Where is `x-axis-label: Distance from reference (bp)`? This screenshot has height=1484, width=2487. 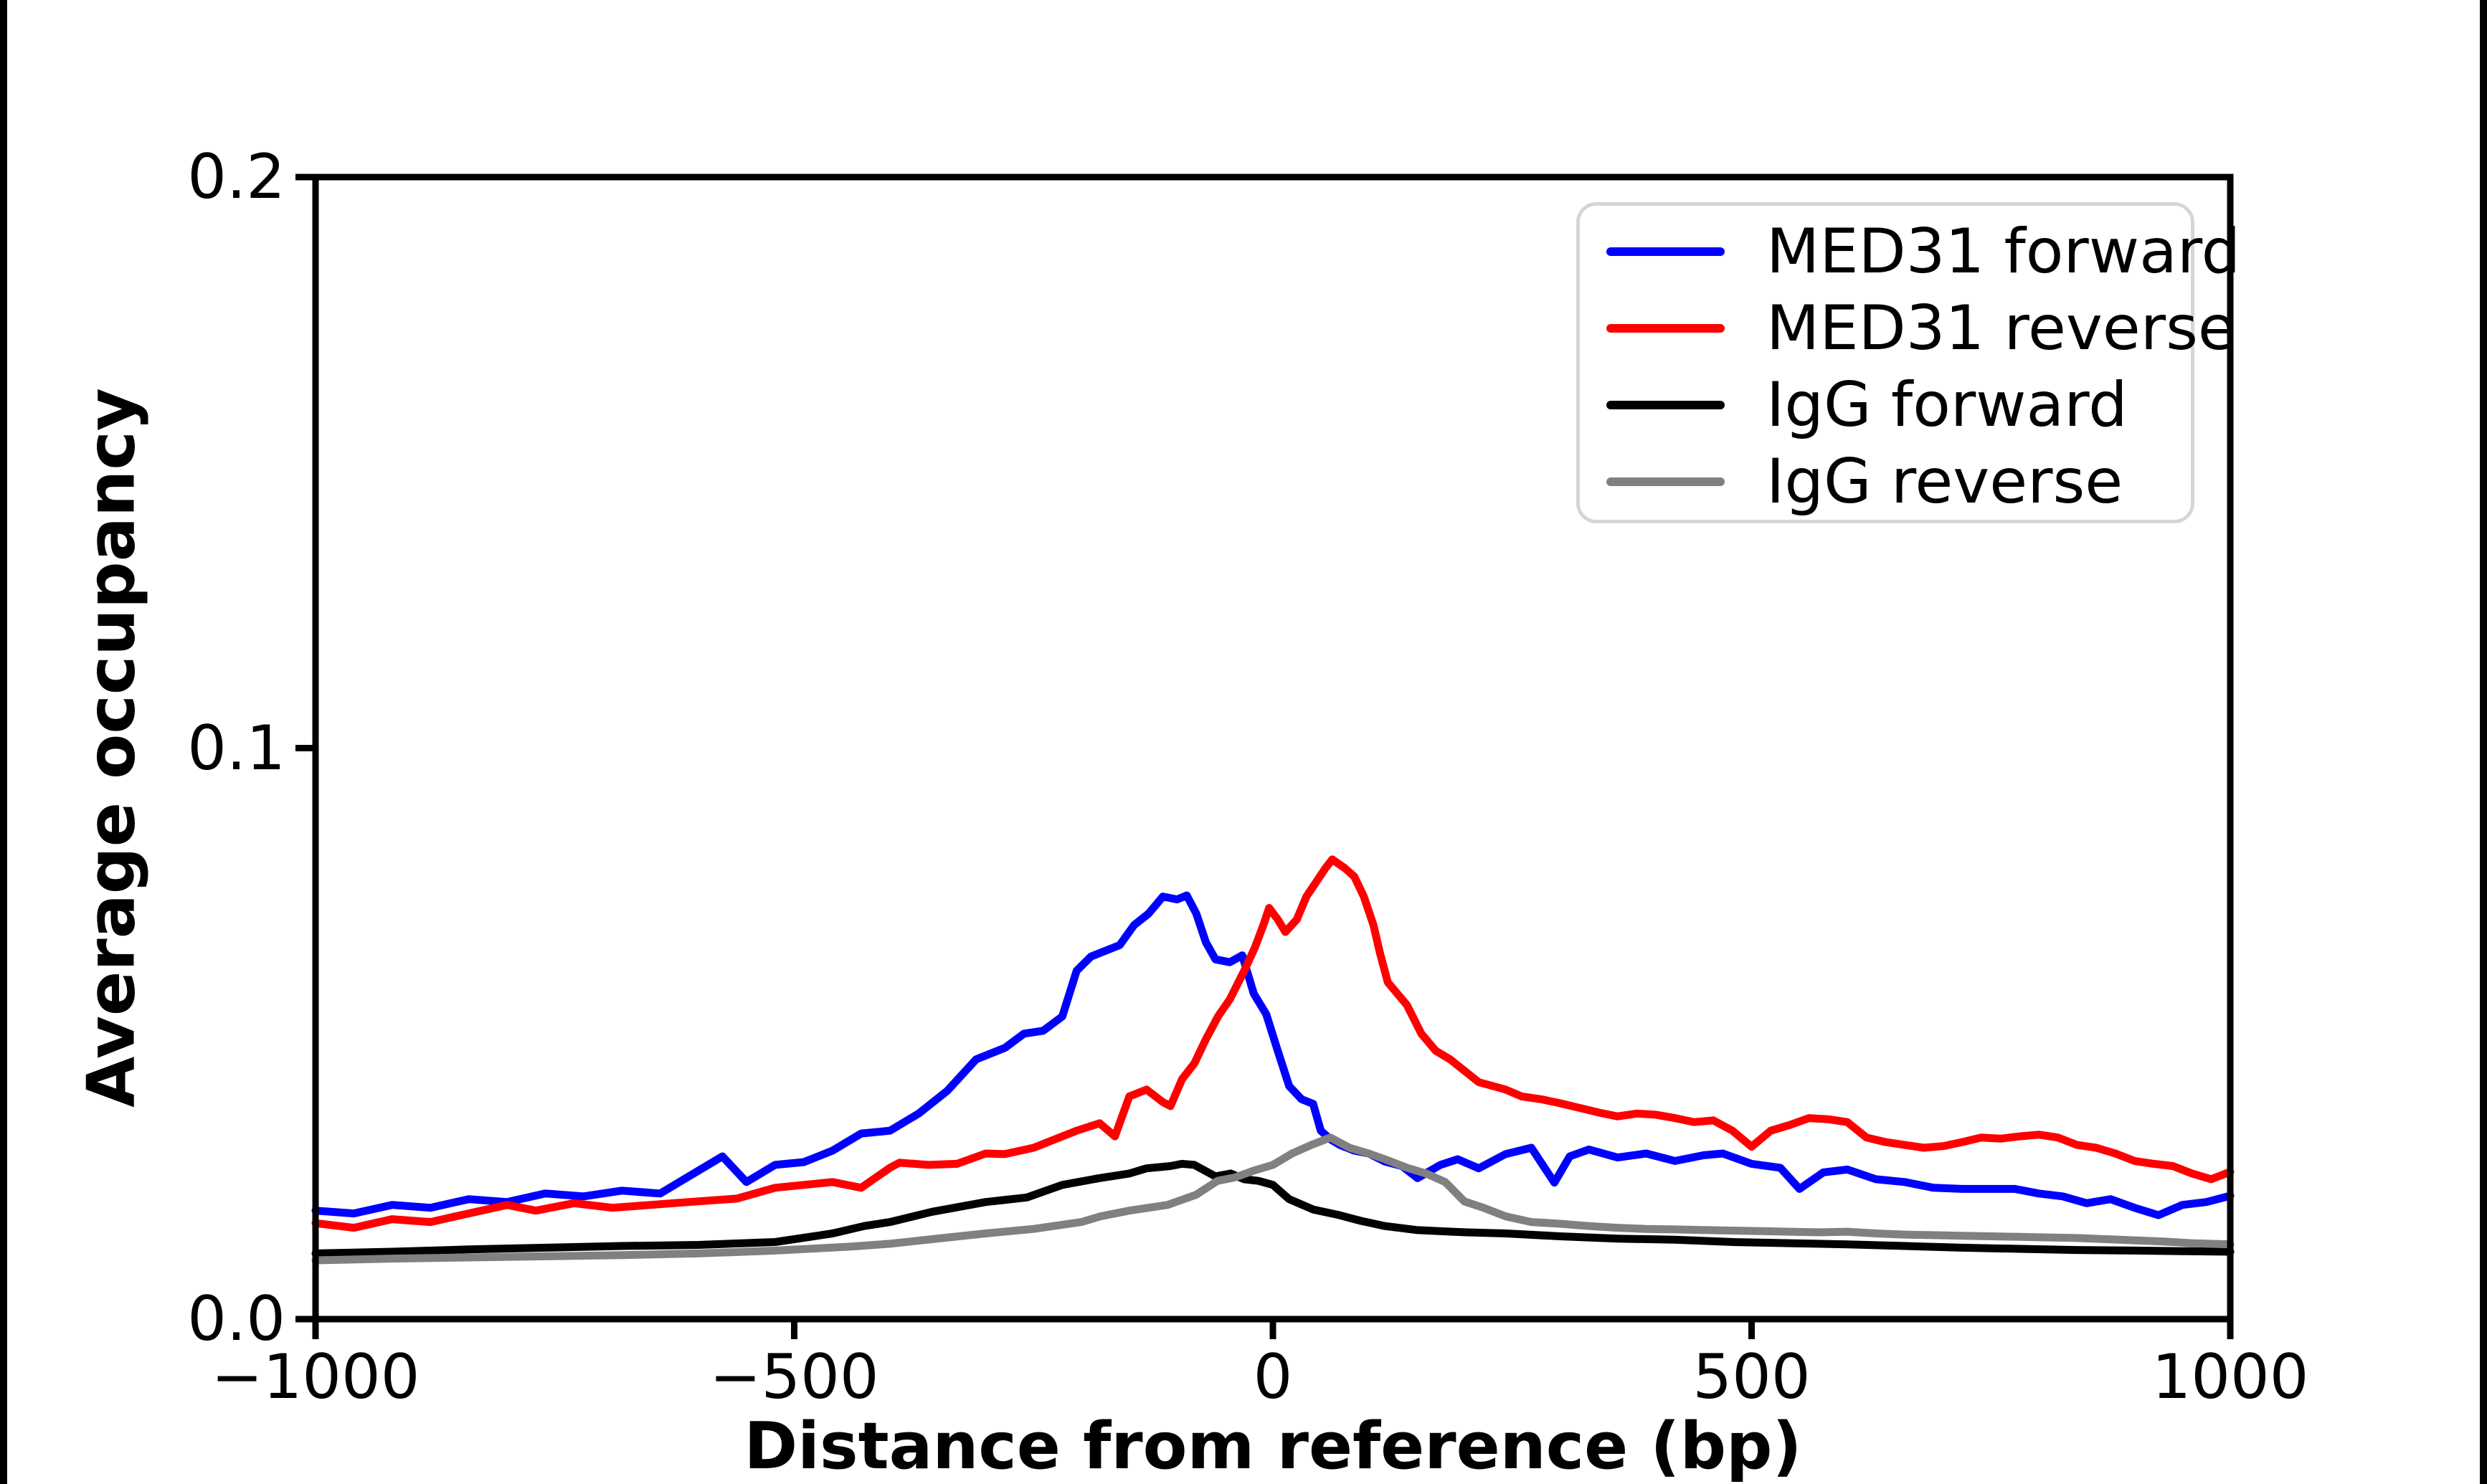 x-axis-label: Distance from reference (bp) is located at coordinates (1273, 1447).